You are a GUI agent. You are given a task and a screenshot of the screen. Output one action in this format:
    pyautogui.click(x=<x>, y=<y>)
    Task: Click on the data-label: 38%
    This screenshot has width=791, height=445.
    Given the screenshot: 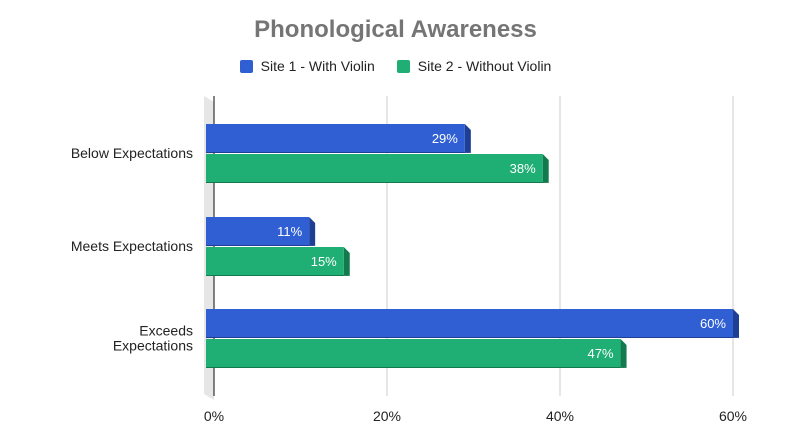 What is the action you would take?
    pyautogui.click(x=523, y=168)
    